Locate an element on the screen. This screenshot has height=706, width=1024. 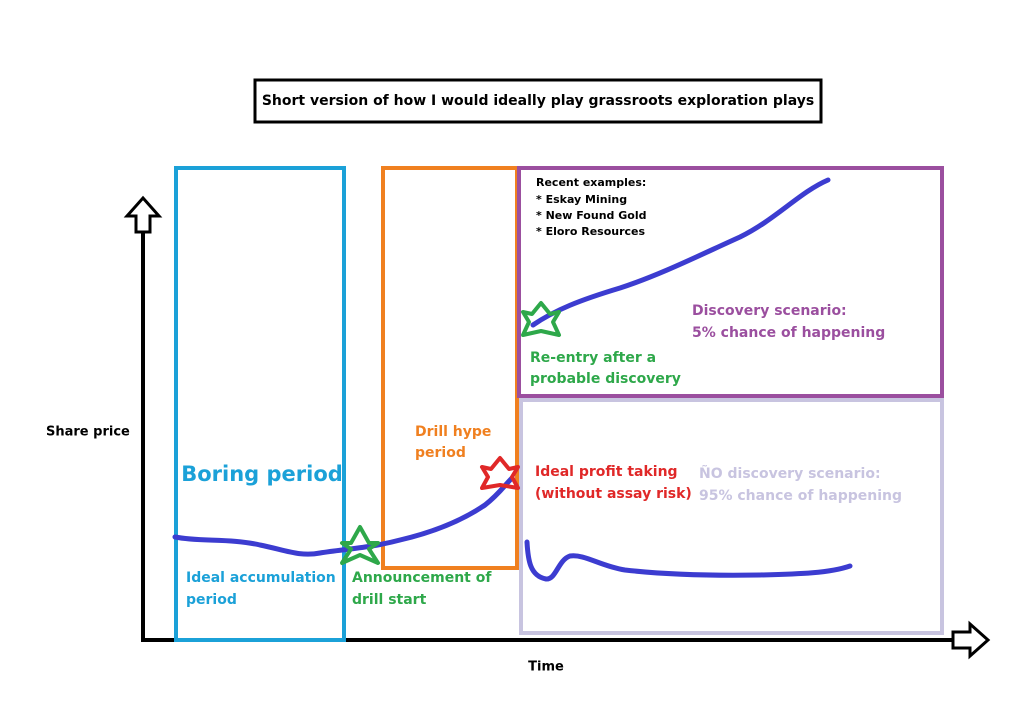
boring-box is located at coordinates (260, 404).